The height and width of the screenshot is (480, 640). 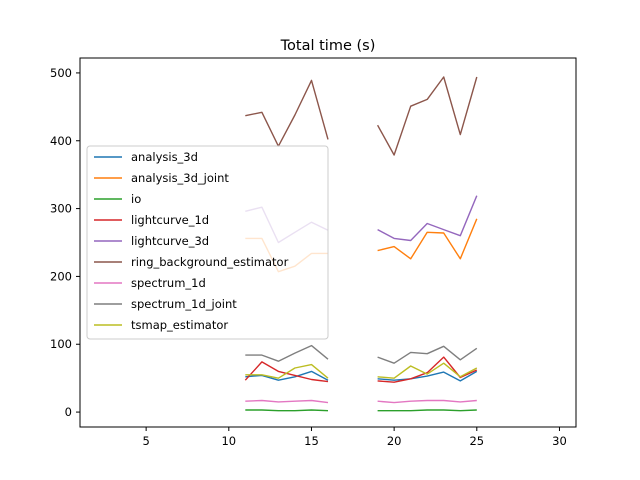 What do you see at coordinates (228, 441) in the screenshot?
I see `x-tick-label: 10` at bounding box center [228, 441].